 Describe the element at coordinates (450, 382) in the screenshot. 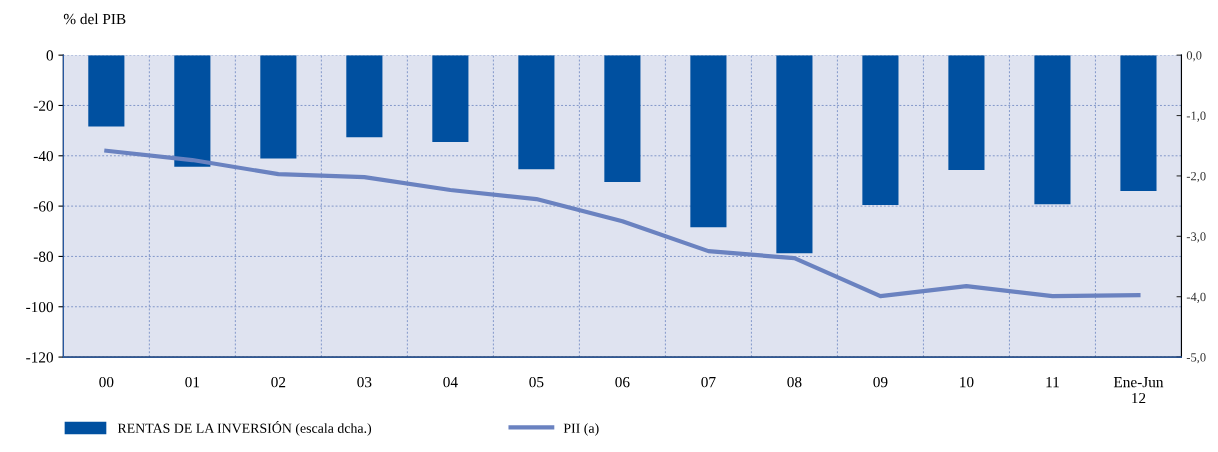

I see `x-tick-label: 04` at that location.